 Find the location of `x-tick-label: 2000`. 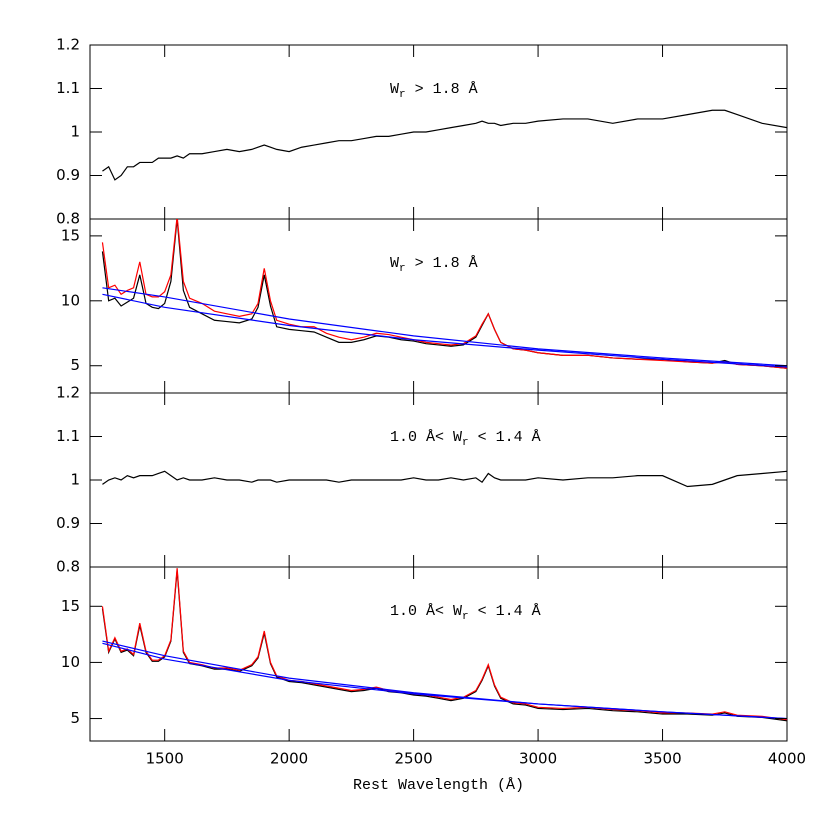

x-tick-label: 2000 is located at coordinates (289, 759).